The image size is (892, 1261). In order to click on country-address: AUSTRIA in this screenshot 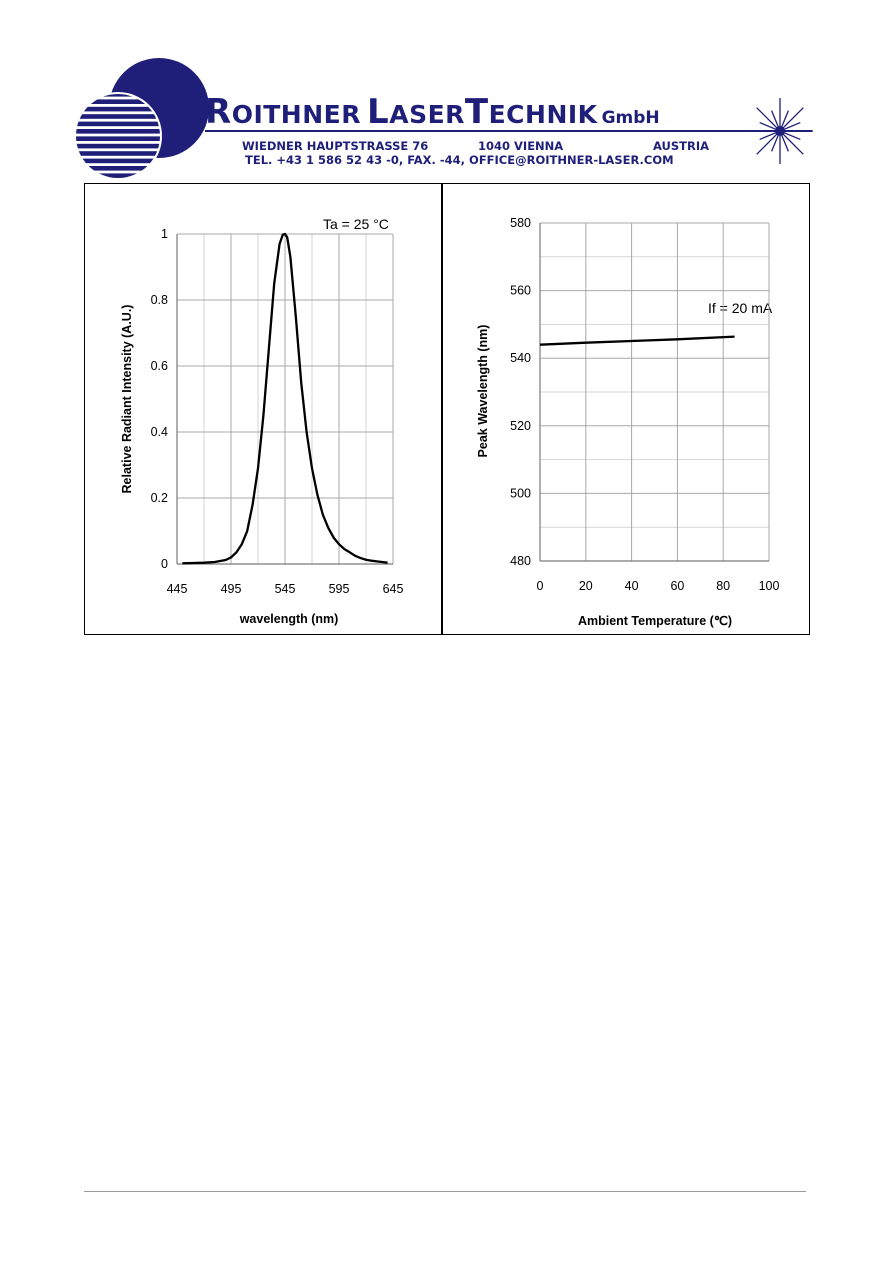, I will do `click(681, 146)`.